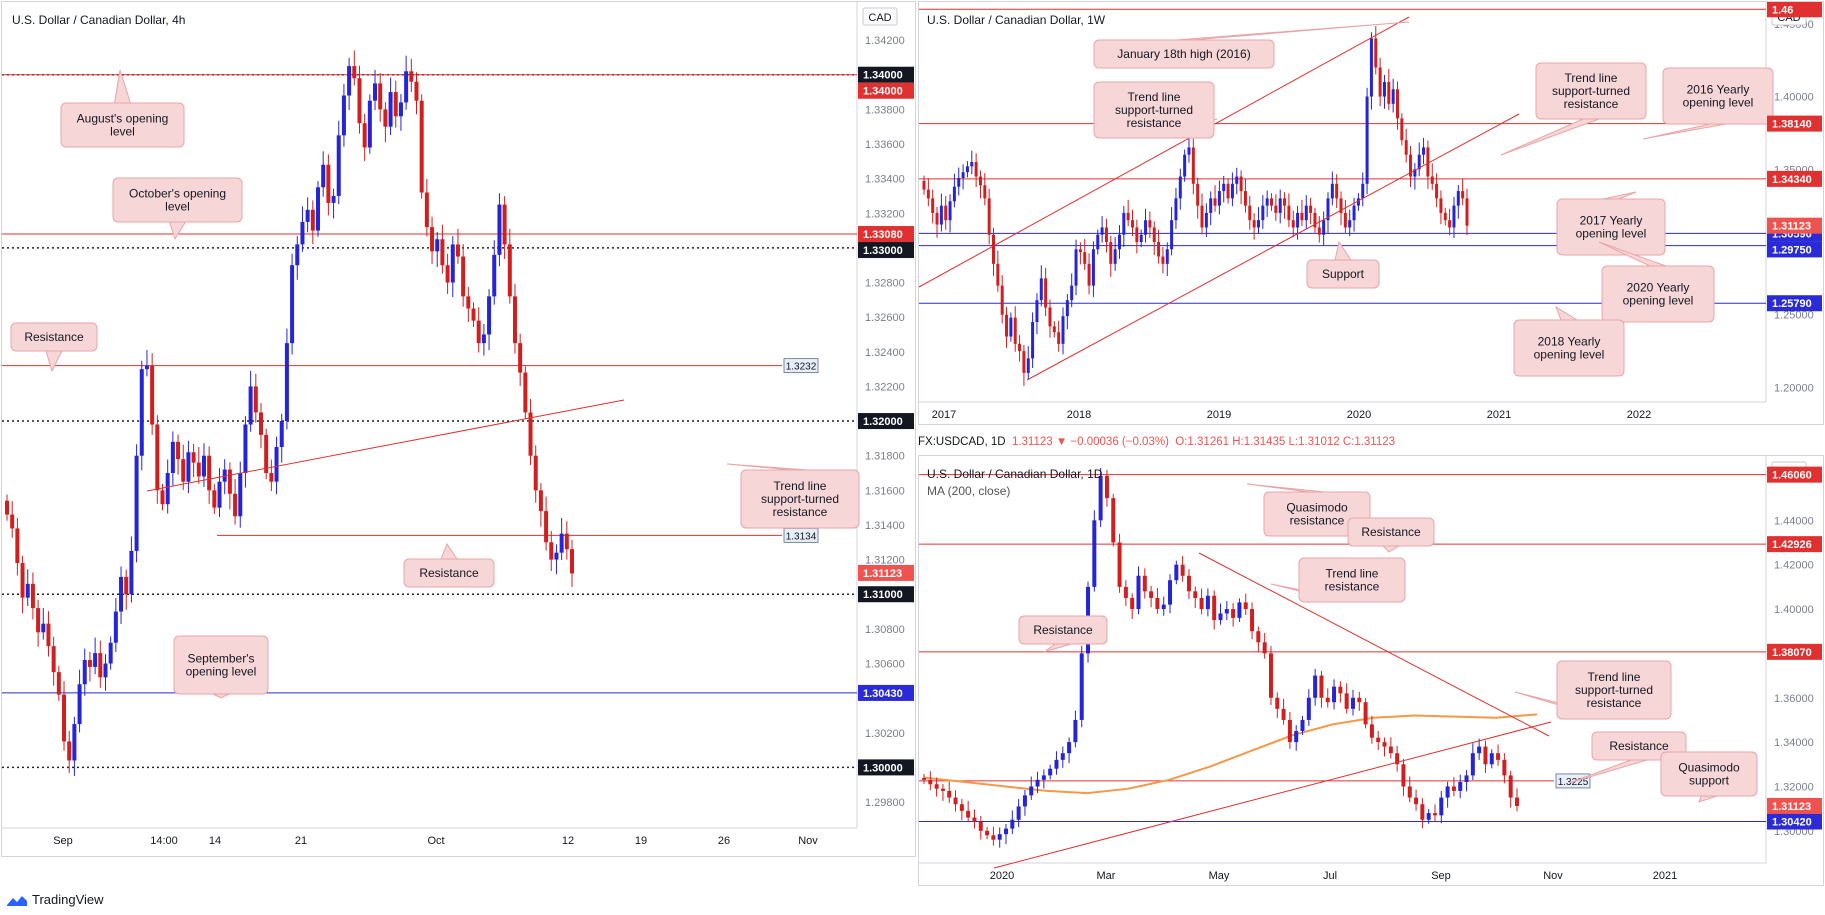 Image resolution: width=1825 pixels, height=915 pixels. Describe the element at coordinates (882, 574) in the screenshot. I see `current-price-badge: 1.31123` at that location.